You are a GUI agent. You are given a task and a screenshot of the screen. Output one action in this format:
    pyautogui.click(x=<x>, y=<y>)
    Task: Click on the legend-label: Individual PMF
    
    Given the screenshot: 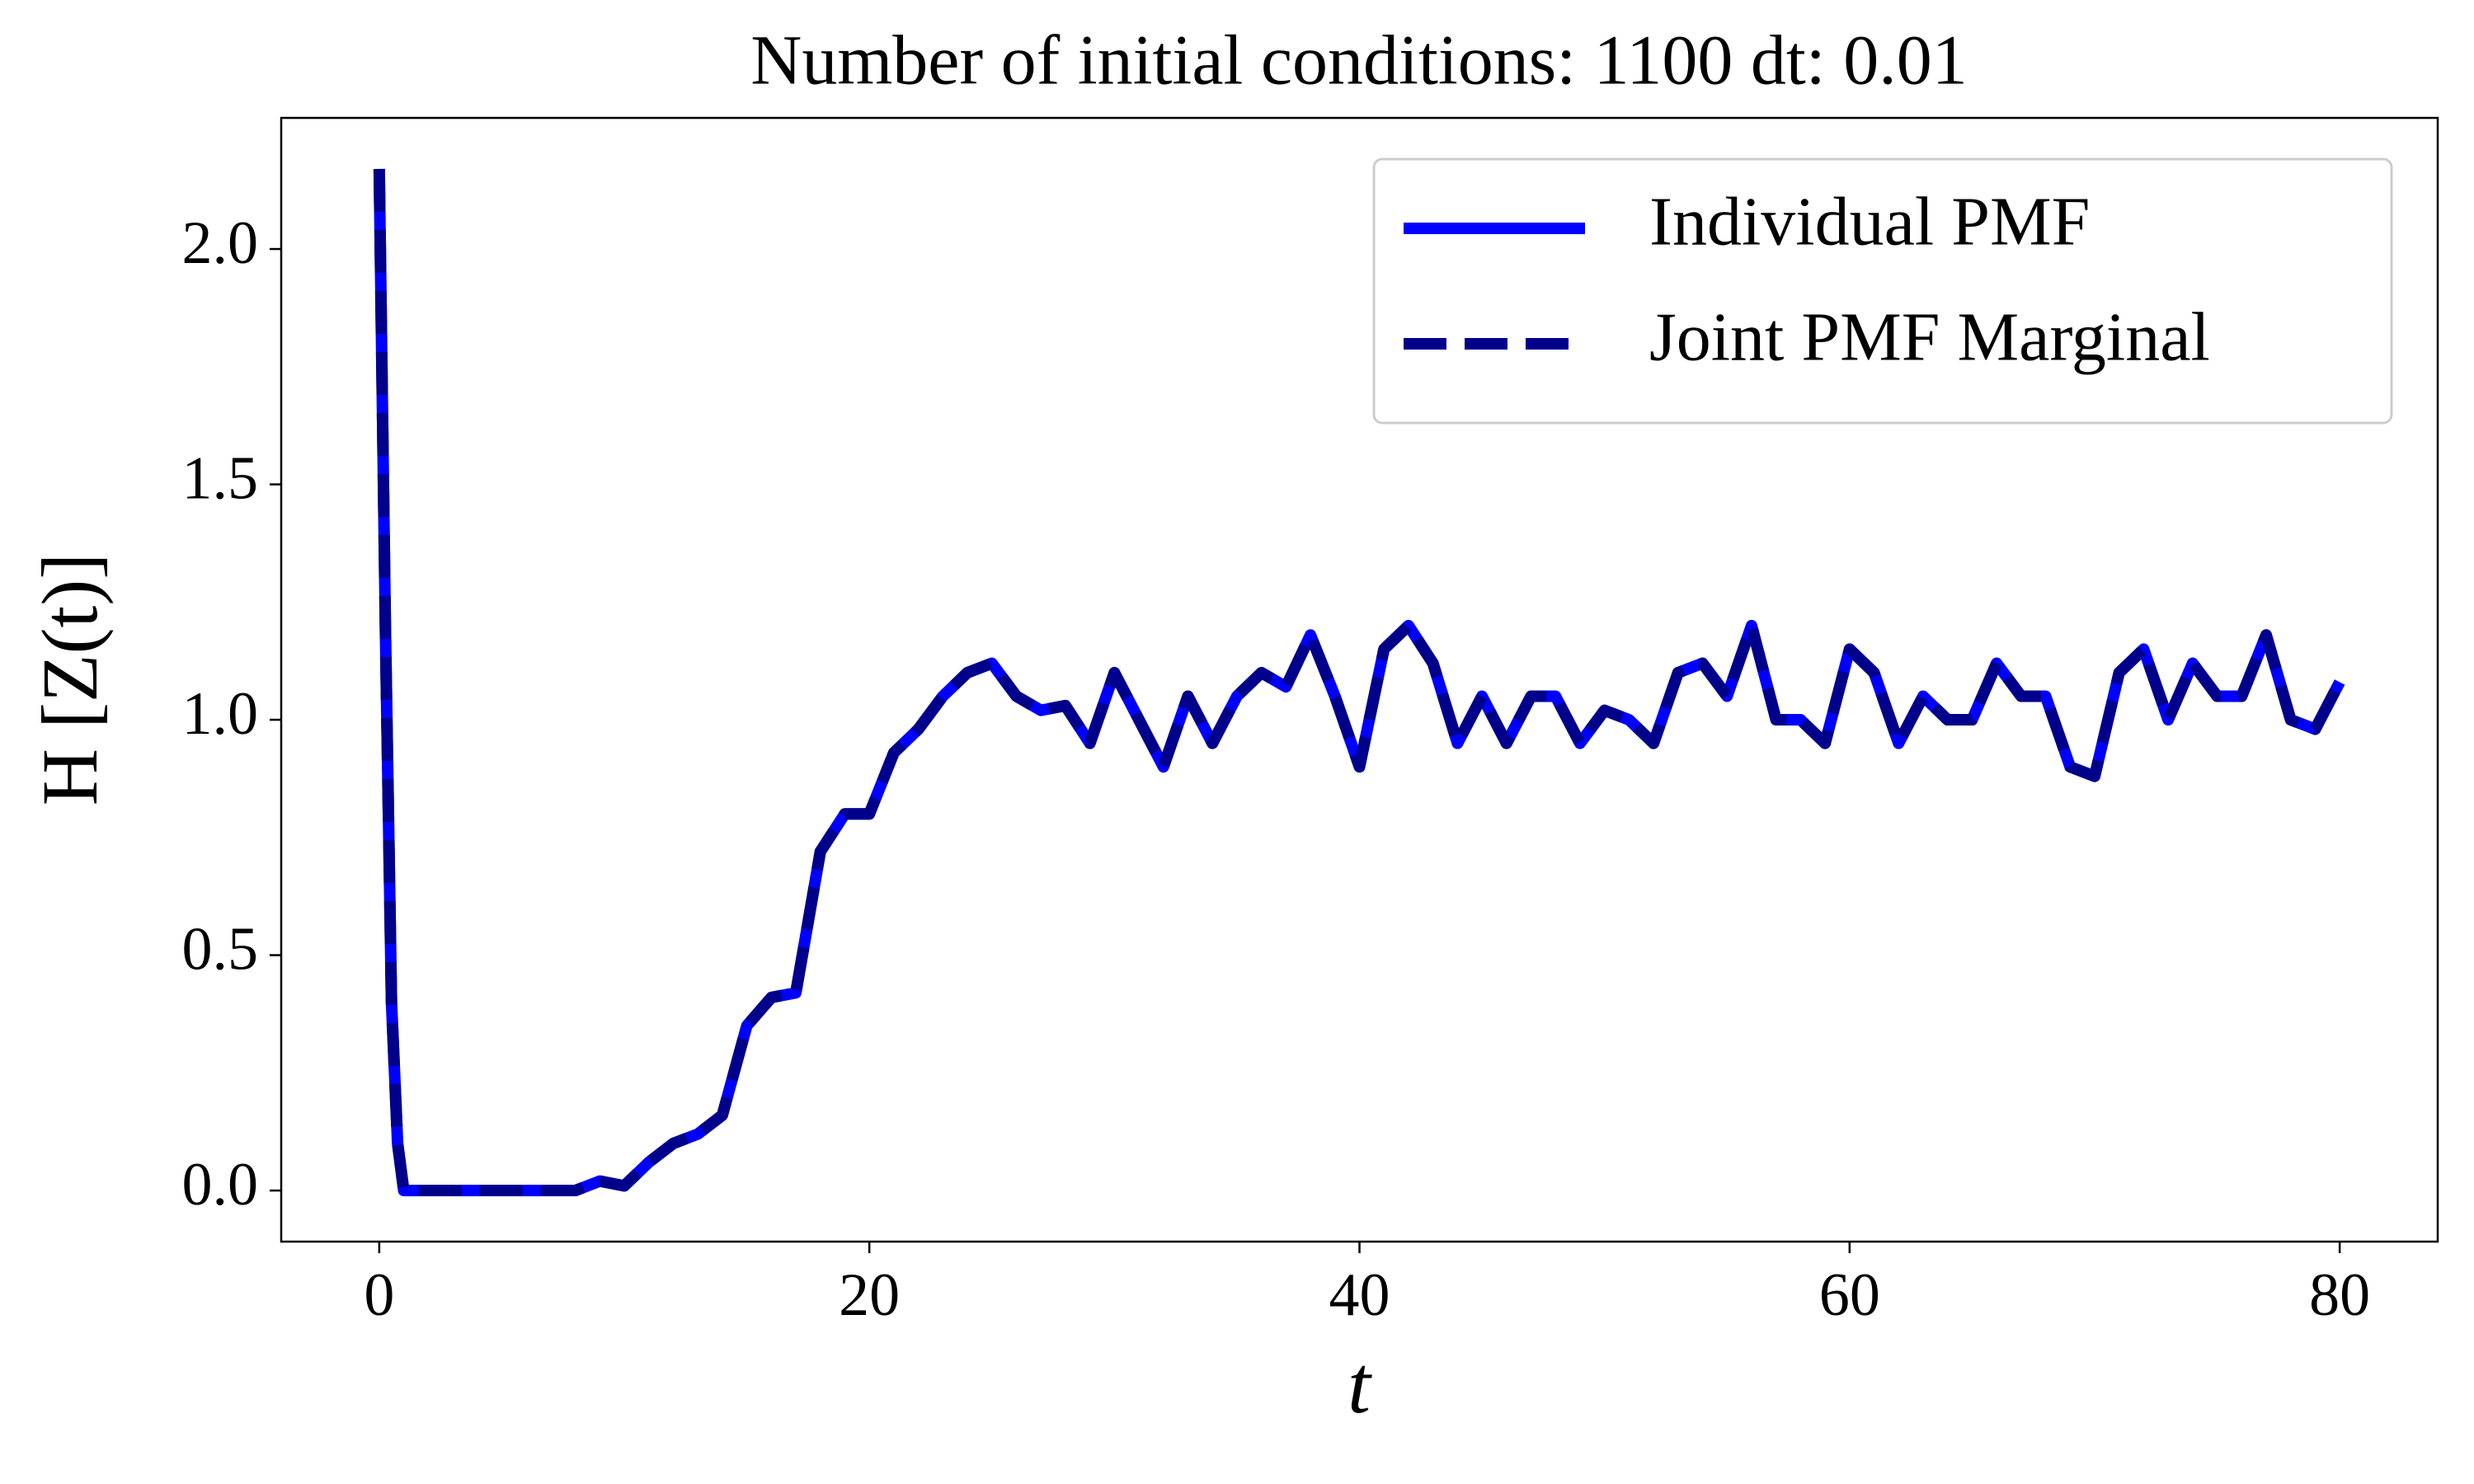 What is the action you would take?
    pyautogui.click(x=1869, y=221)
    